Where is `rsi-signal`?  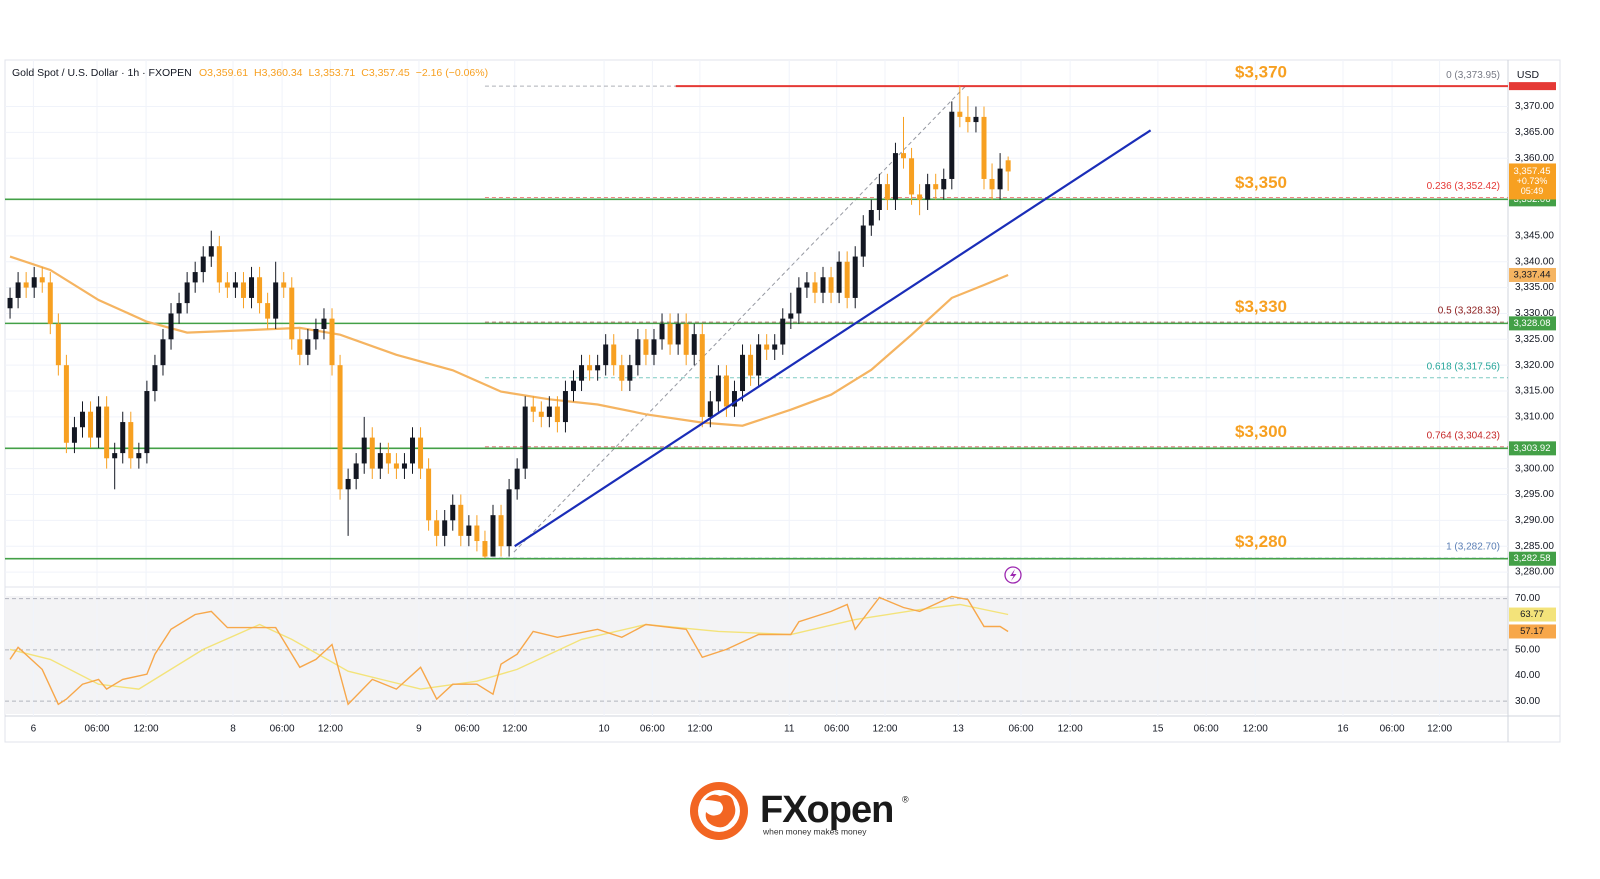
rsi-signal is located at coordinates (509, 646).